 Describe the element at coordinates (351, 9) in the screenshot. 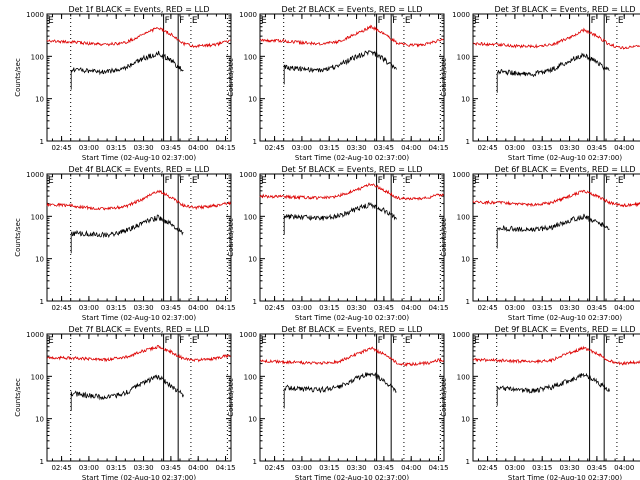

I see `chart-title: Det 2f BLACK = Events, RED = LLD` at that location.